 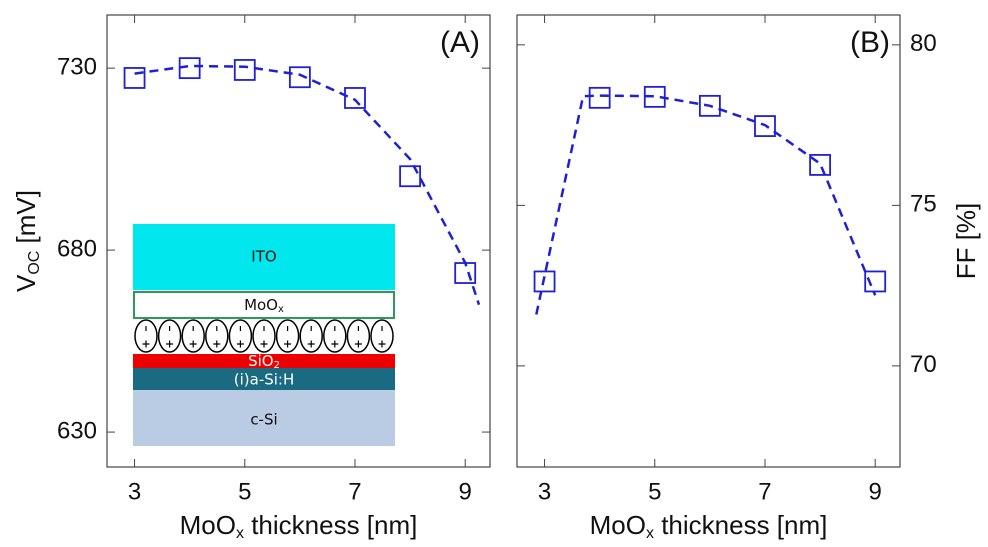 I want to click on inset-label-sub: 2, so click(x=277, y=365).